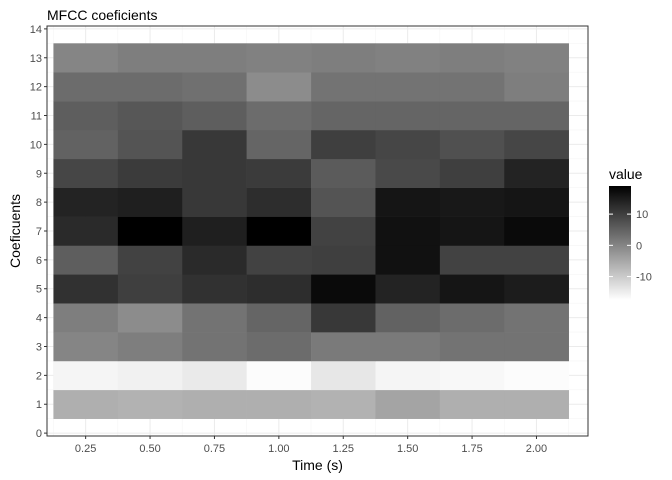 The width and height of the screenshot is (672, 480). Describe the element at coordinates (36, 30) in the screenshot. I see `y-tick-label: 14` at that location.